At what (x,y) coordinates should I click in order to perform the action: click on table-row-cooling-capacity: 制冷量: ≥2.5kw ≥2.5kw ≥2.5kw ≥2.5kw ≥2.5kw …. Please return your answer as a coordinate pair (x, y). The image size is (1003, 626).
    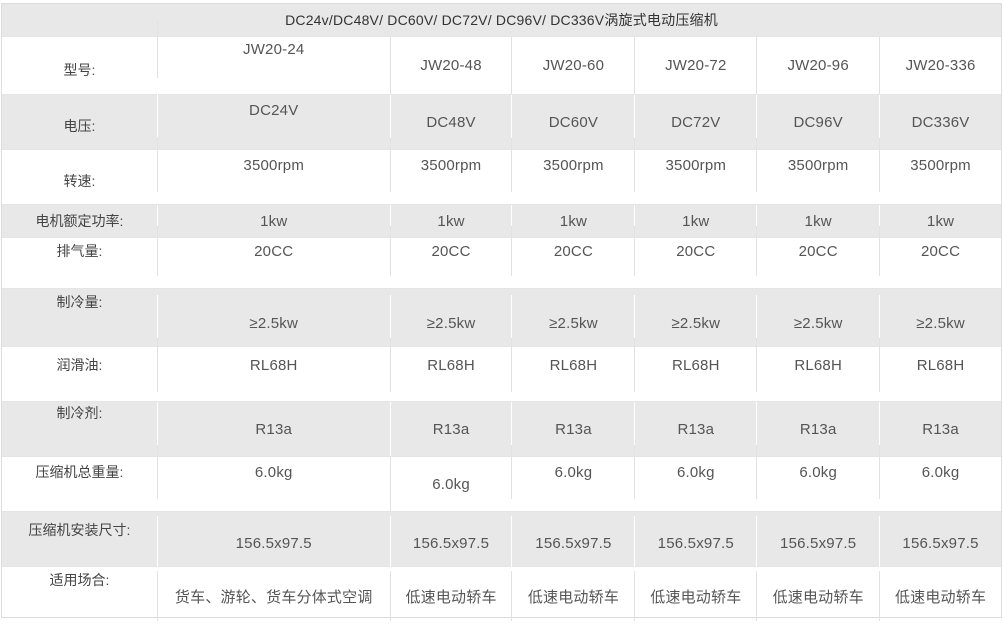
    Looking at the image, I should click on (501, 320).